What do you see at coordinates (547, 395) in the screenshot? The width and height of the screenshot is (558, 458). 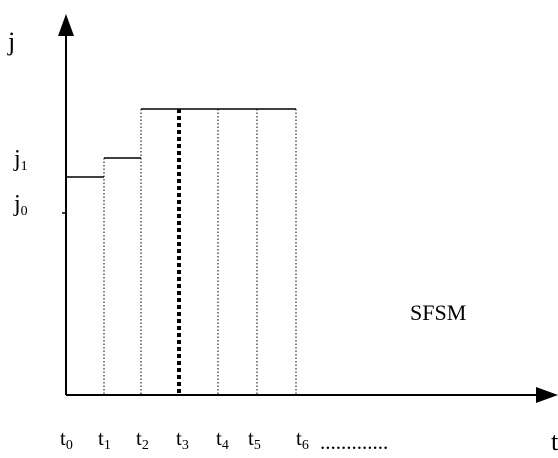 I see `x-axis-arrow-icon` at bounding box center [547, 395].